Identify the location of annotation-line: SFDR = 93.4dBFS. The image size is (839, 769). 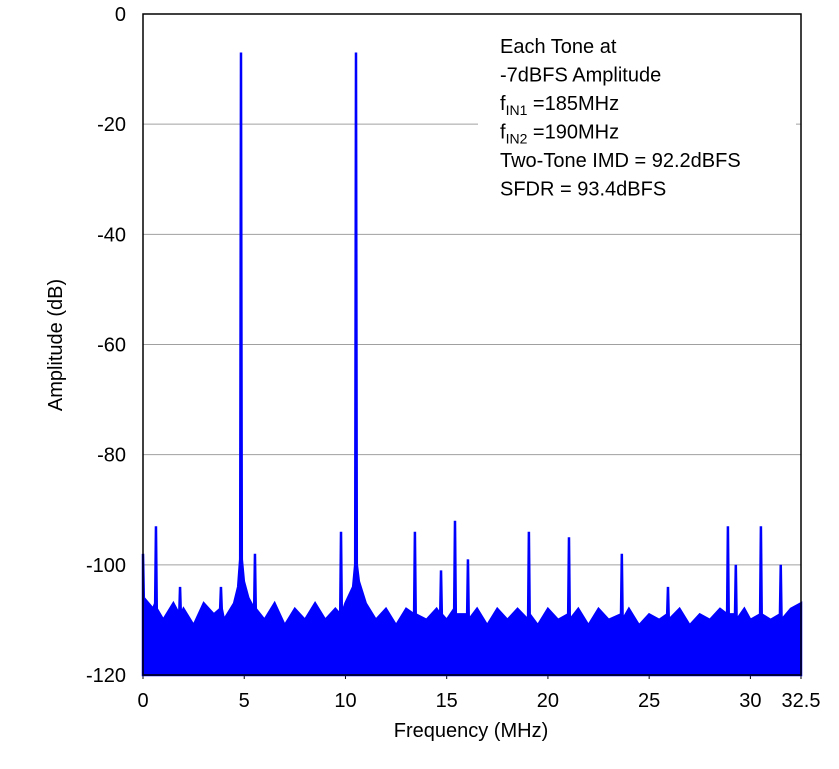
(583, 190).